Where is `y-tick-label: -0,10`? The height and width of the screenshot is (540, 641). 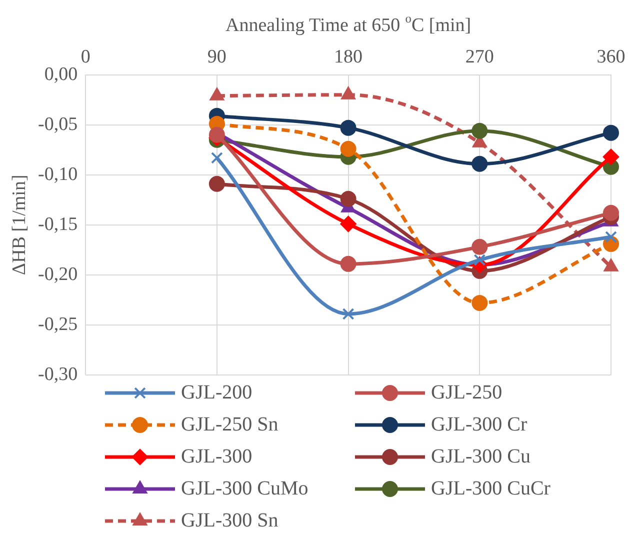
y-tick-label: -0,10 is located at coordinates (58, 174).